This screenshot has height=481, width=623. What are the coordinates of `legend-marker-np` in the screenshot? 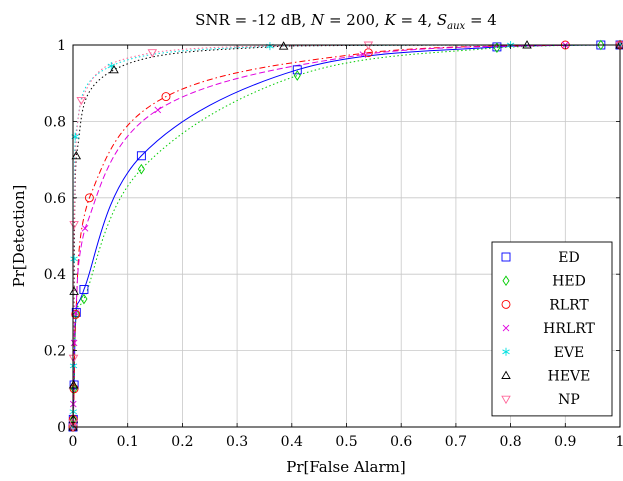 It's located at (506, 400).